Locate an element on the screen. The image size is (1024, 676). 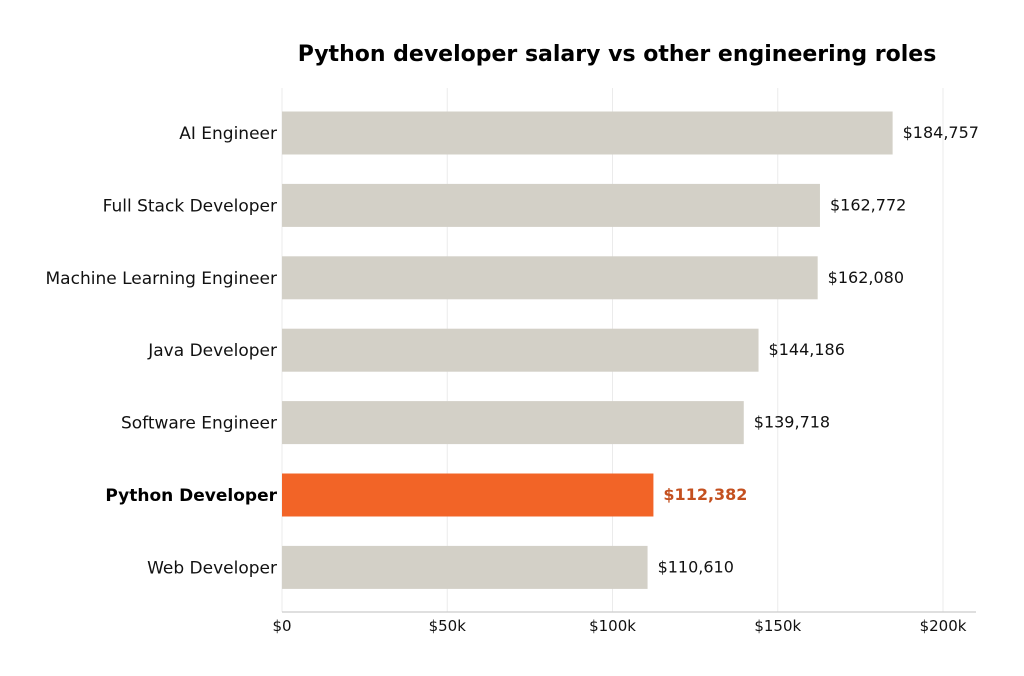
value-label: $144,186 is located at coordinates (807, 349).